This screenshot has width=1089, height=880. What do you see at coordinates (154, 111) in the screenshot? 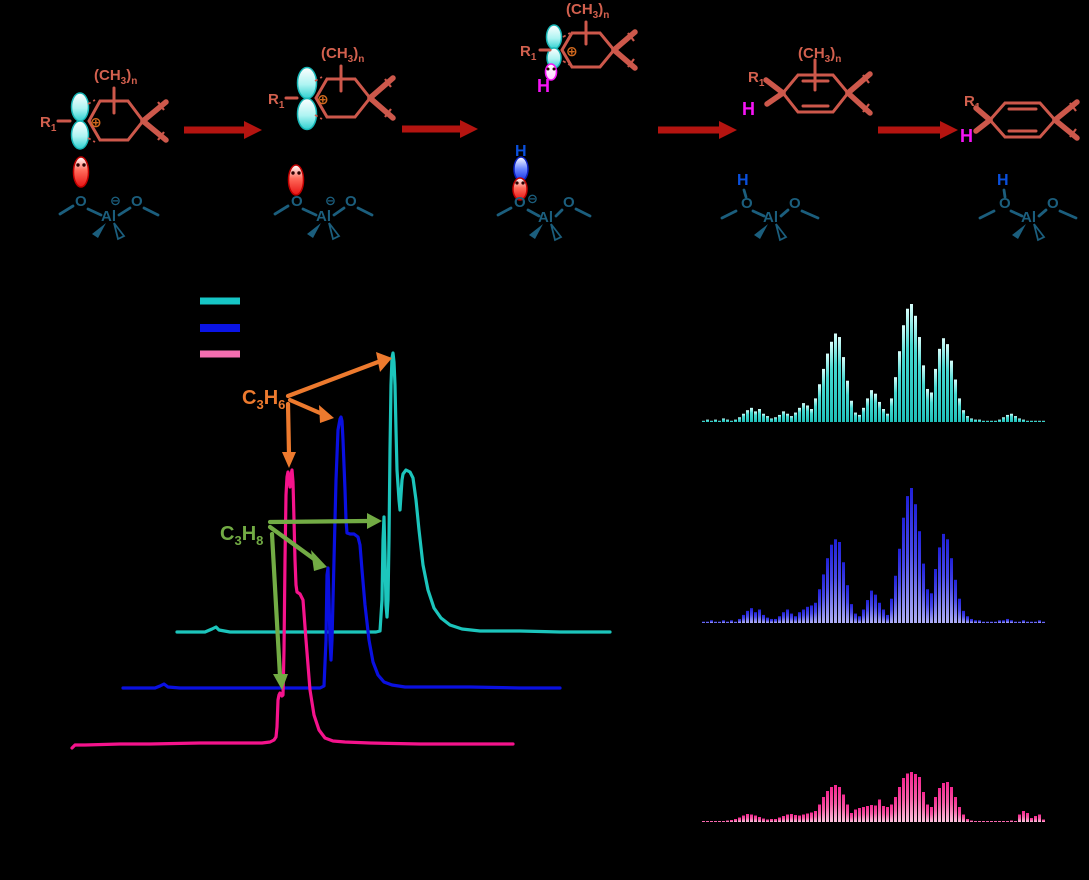
I see `gem-dimethyl-wedge` at bounding box center [154, 111].